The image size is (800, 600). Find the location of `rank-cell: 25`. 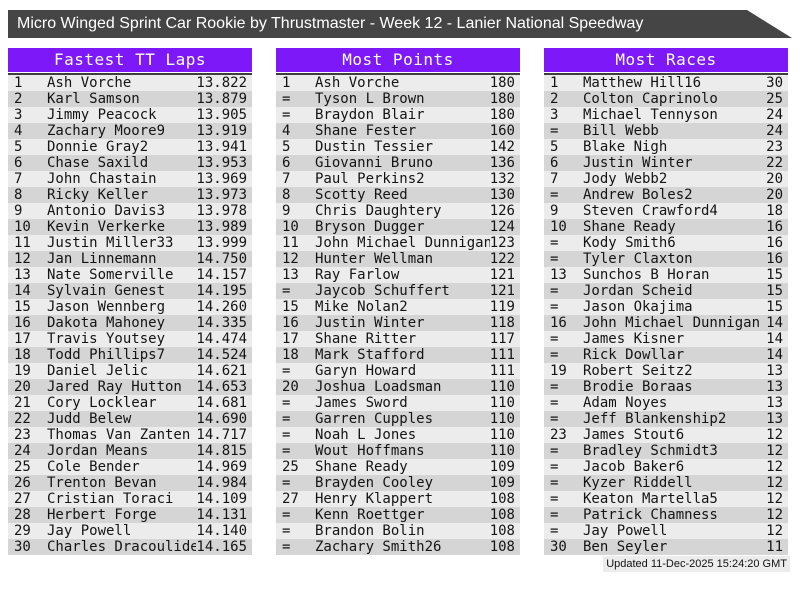

rank-cell: 25 is located at coordinates (22, 467).